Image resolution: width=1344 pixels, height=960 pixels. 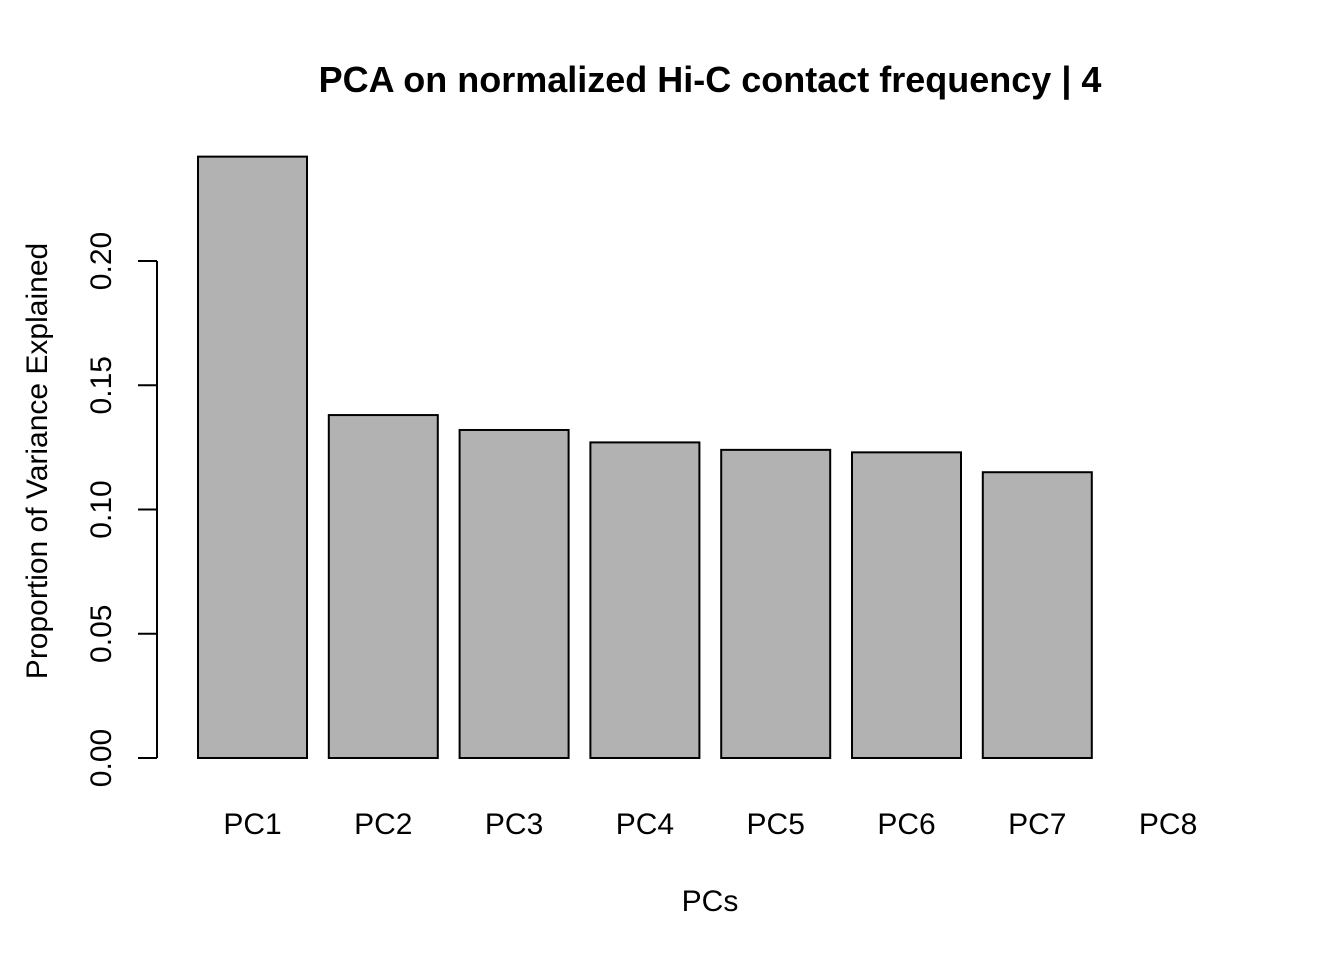 What do you see at coordinates (101, 261) in the screenshot?
I see `y-tick-label: 0.20` at bounding box center [101, 261].